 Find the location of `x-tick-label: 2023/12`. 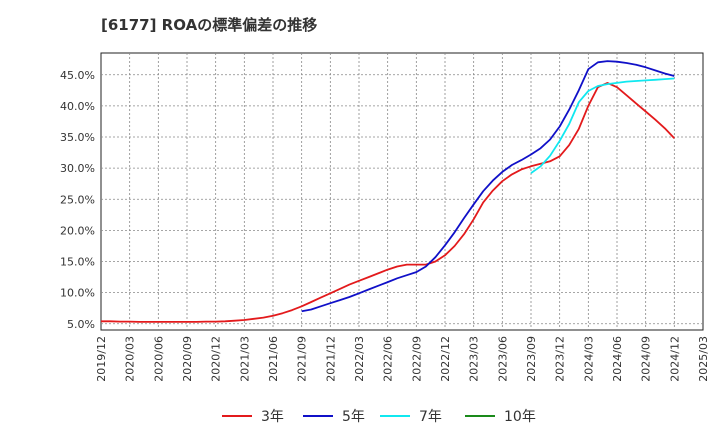

x-tick-label: 2023/12 is located at coordinates (560, 359).